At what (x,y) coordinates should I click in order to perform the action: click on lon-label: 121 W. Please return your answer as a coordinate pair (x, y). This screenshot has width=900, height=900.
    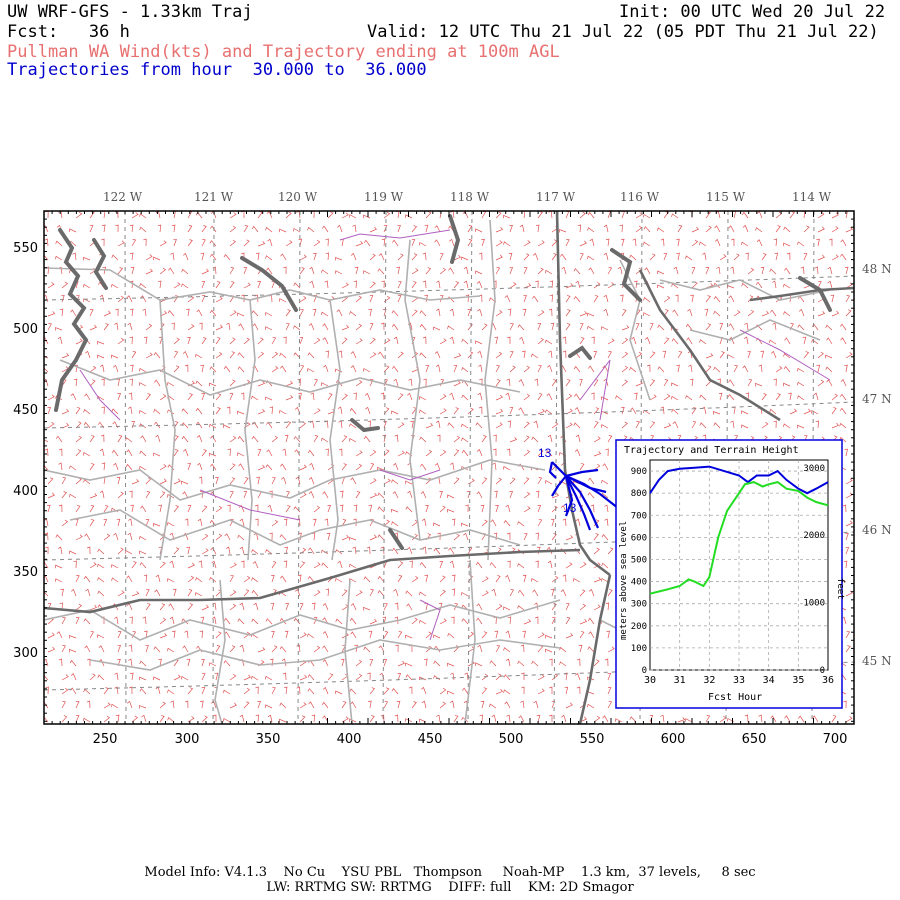
    Looking at the image, I should click on (214, 197).